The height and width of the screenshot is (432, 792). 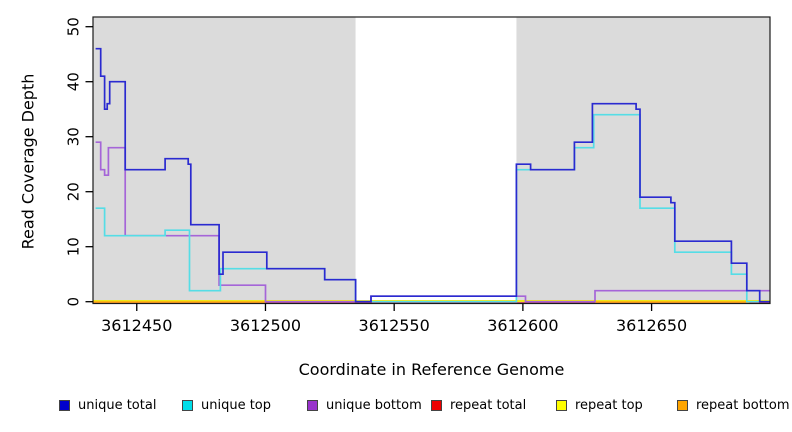 What do you see at coordinates (431, 369) in the screenshot?
I see `x-axis-title: Coordinate in Reference Genome` at bounding box center [431, 369].